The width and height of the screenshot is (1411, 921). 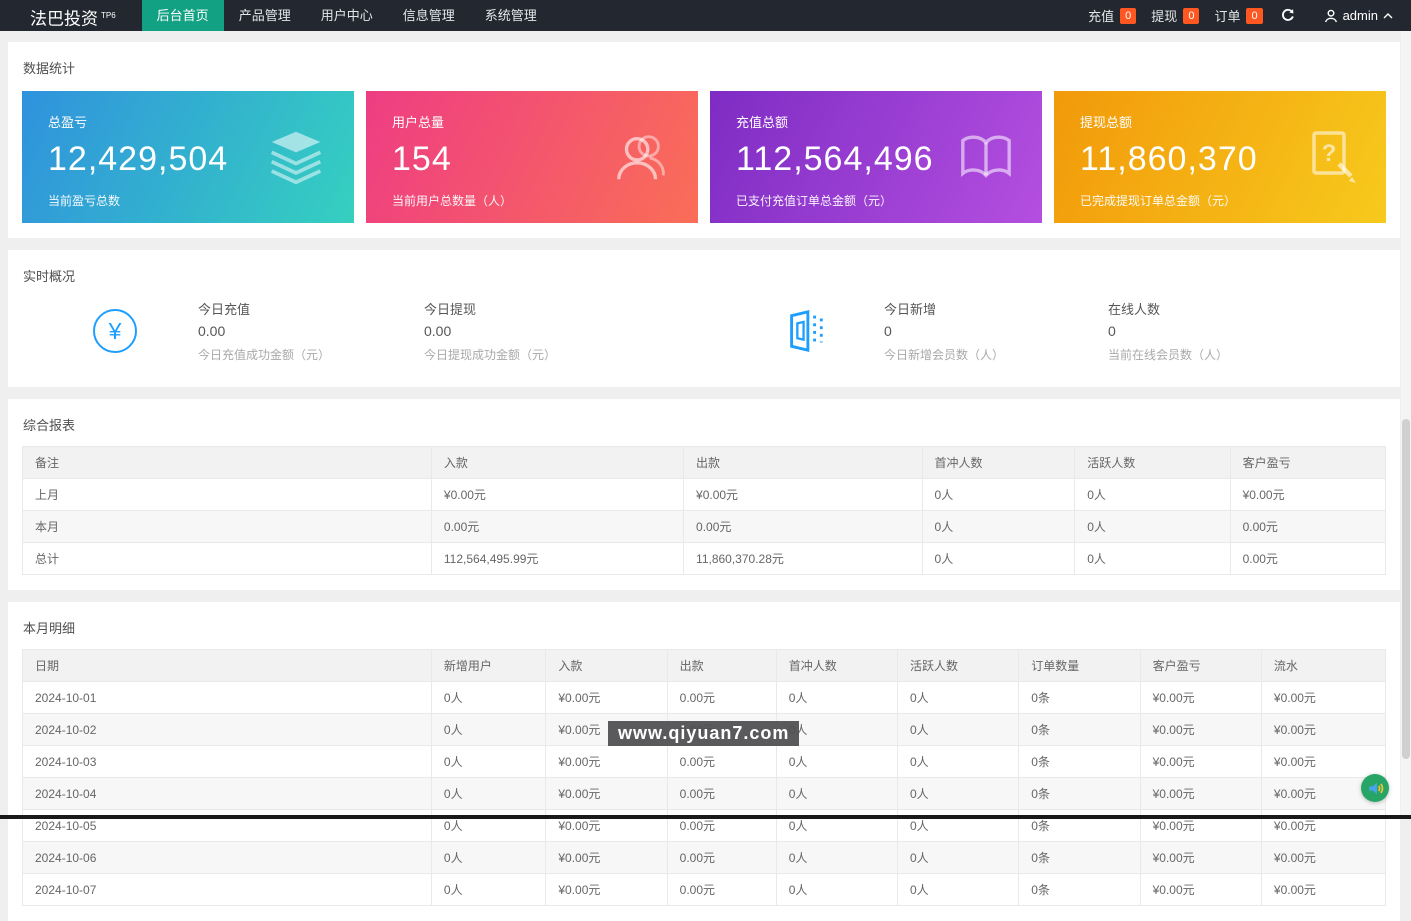 What do you see at coordinates (49, 276) in the screenshot?
I see `realtime-panel-title: 实时概况` at bounding box center [49, 276].